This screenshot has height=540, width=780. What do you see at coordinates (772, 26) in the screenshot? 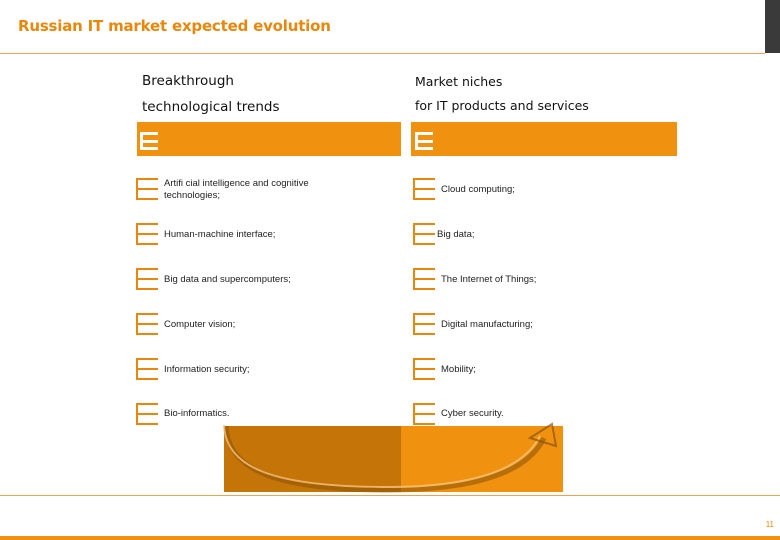
I see `header-side-bar` at bounding box center [772, 26].